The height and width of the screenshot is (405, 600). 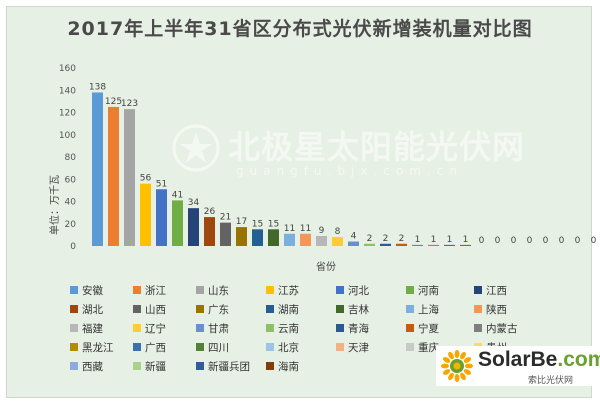 I want to click on legend-swatch-浙江, so click(x=137, y=290).